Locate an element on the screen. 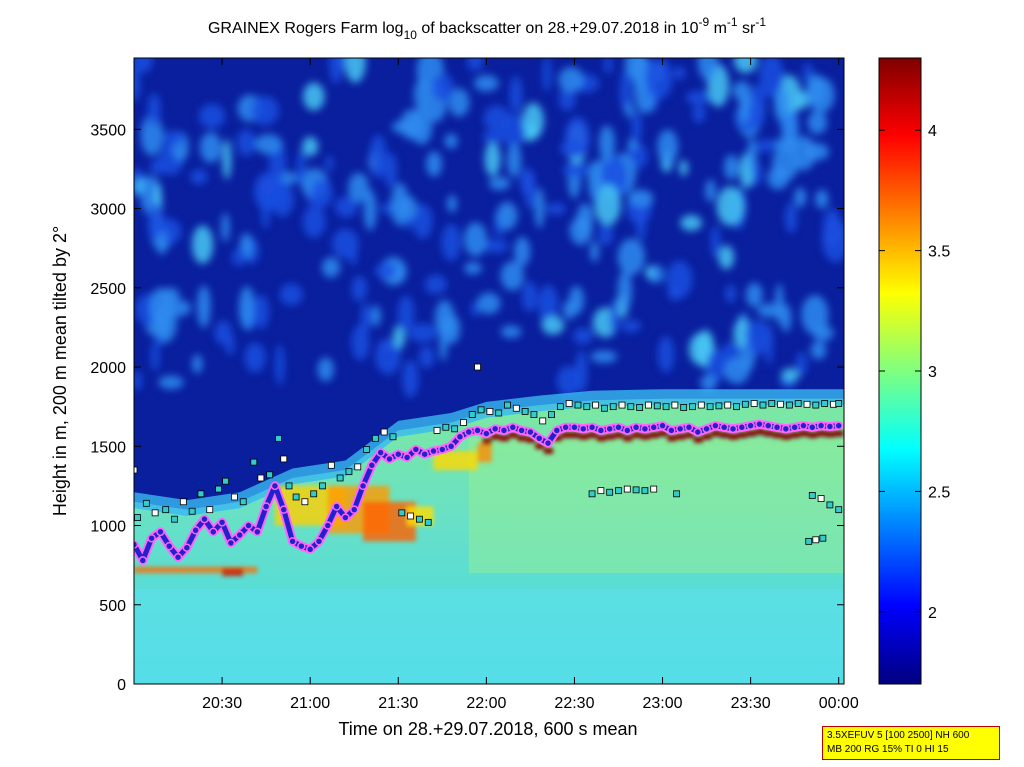 Image resolution: width=1024 pixels, height=767 pixels. colorbar-tick-label: 4 is located at coordinates (932, 131).